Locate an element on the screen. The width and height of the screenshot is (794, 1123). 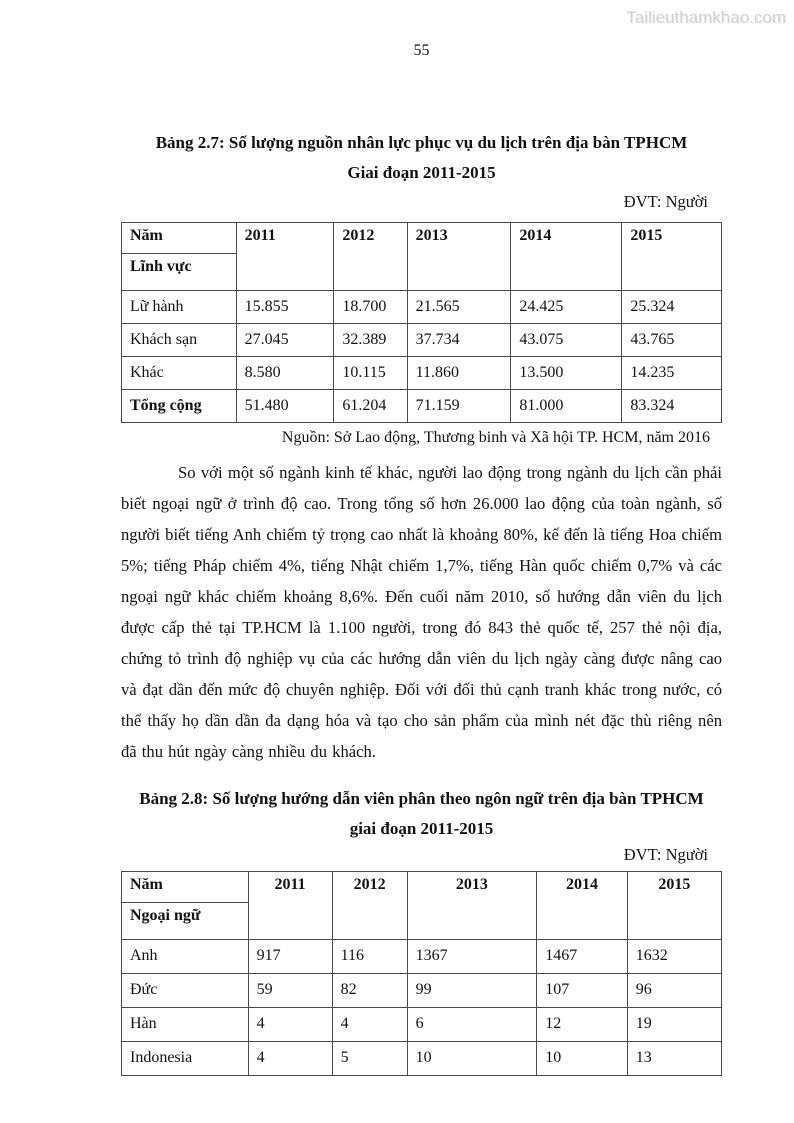
value-cell-2014: 107 is located at coordinates (582, 990).